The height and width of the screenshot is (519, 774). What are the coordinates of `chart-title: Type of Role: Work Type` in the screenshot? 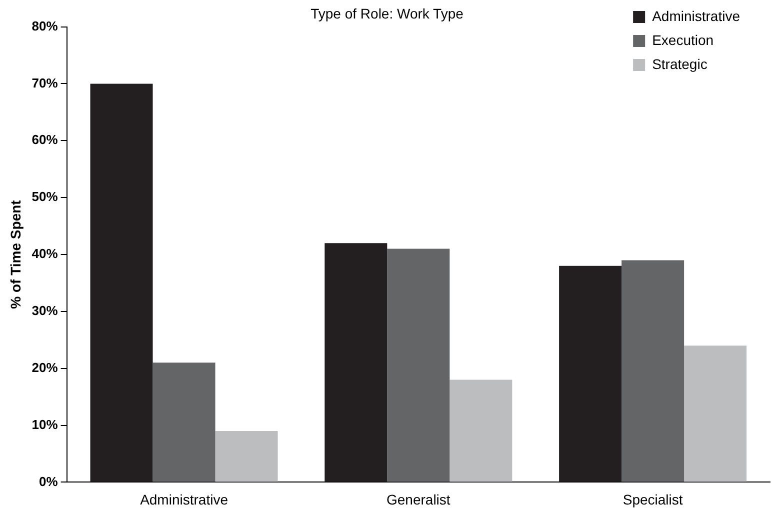 It's located at (387, 13).